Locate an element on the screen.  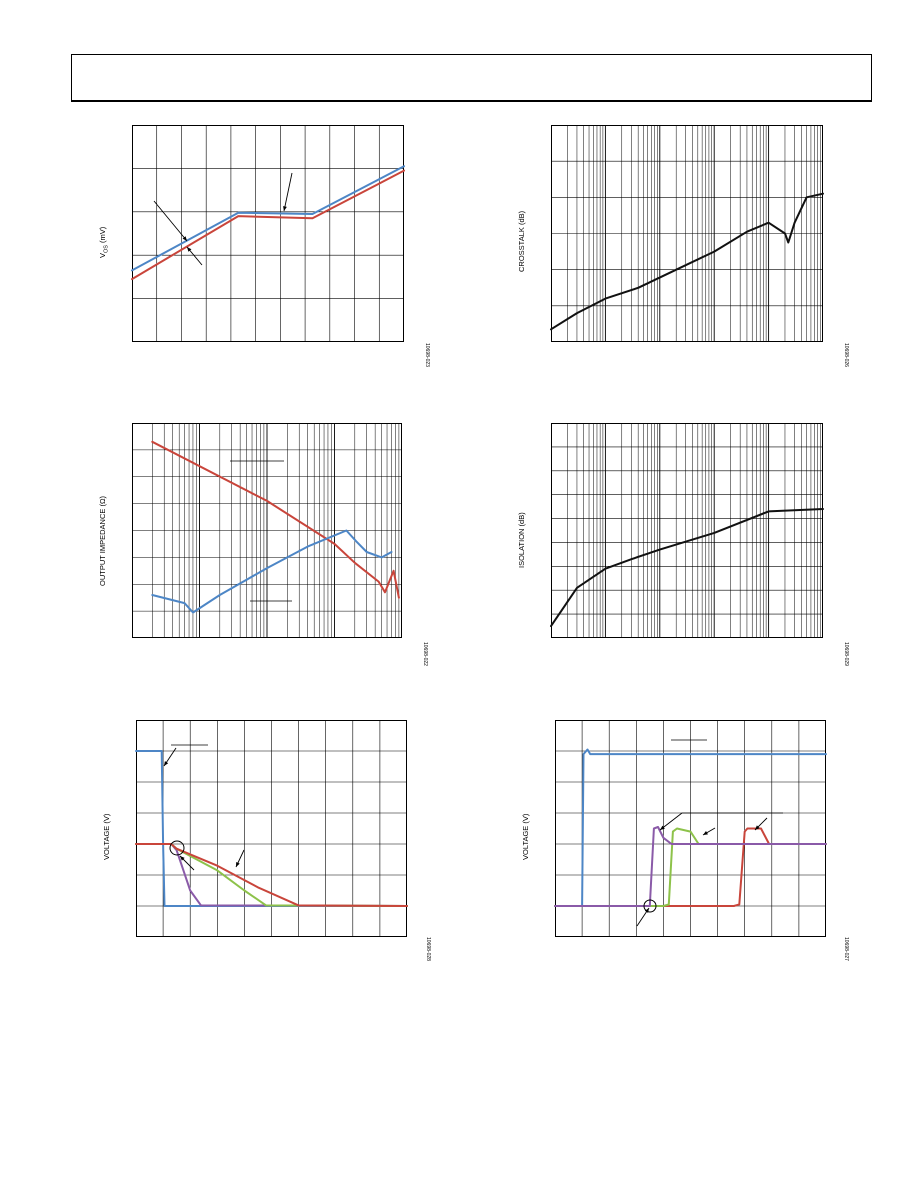
isolation-y-axis-label: ISOLATION (dB) is located at coordinates (521, 540).